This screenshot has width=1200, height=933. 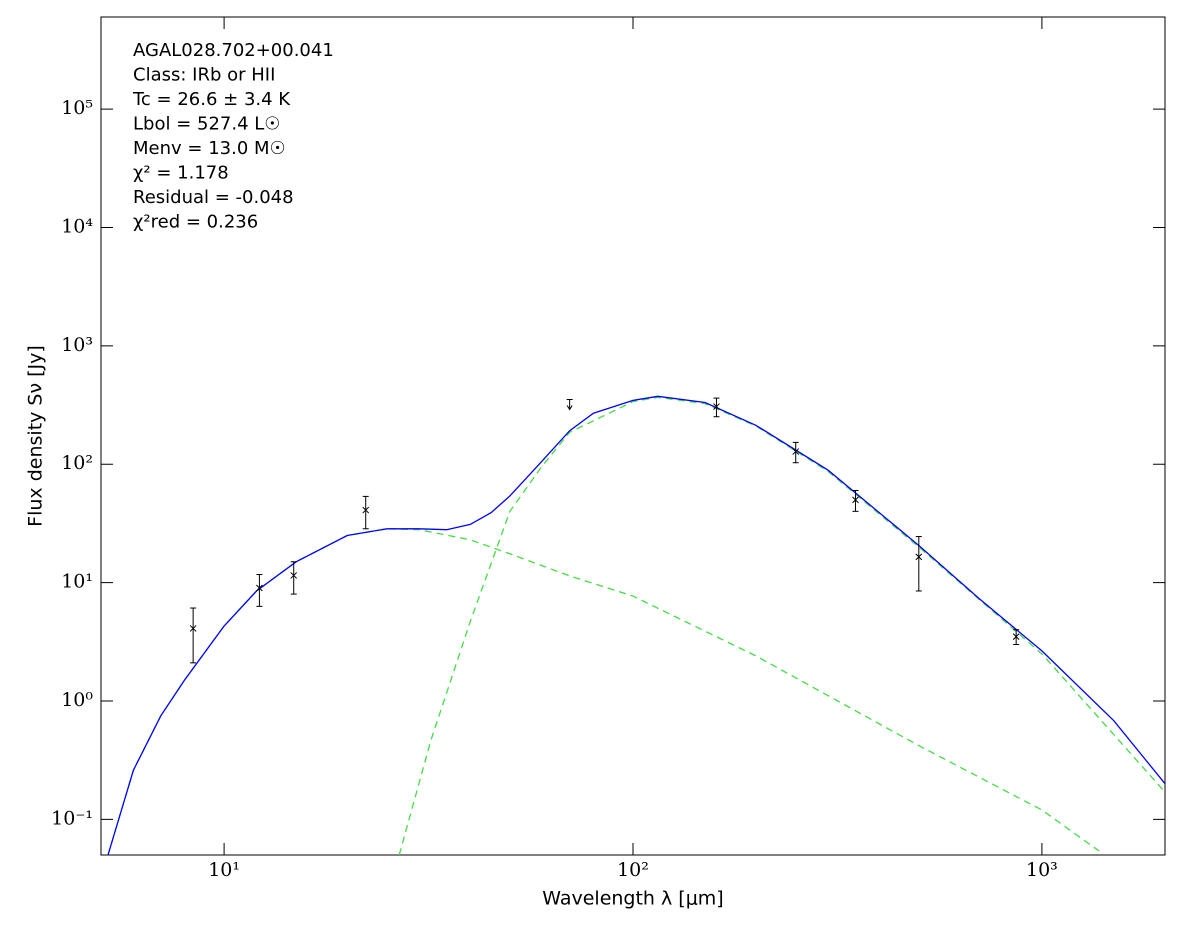 What do you see at coordinates (233, 50) in the screenshot?
I see `annotation: AGAL028.702+00.041` at bounding box center [233, 50].